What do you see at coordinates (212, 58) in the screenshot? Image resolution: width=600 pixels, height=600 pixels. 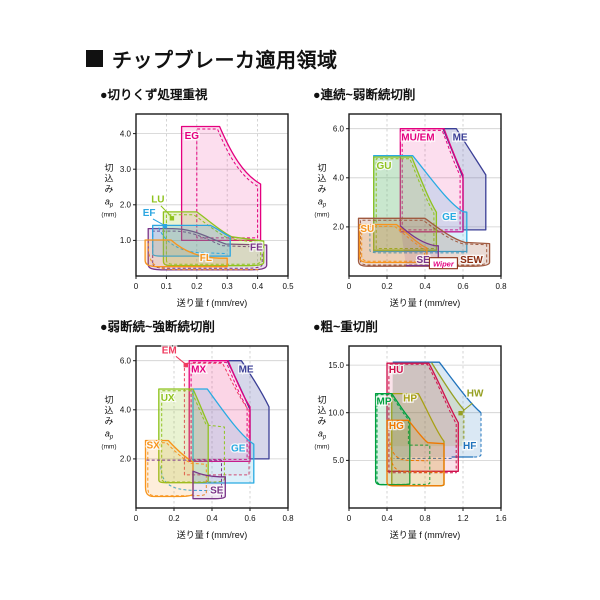 I see `title-row: チップブレーカ適用領域` at bounding box center [212, 58].